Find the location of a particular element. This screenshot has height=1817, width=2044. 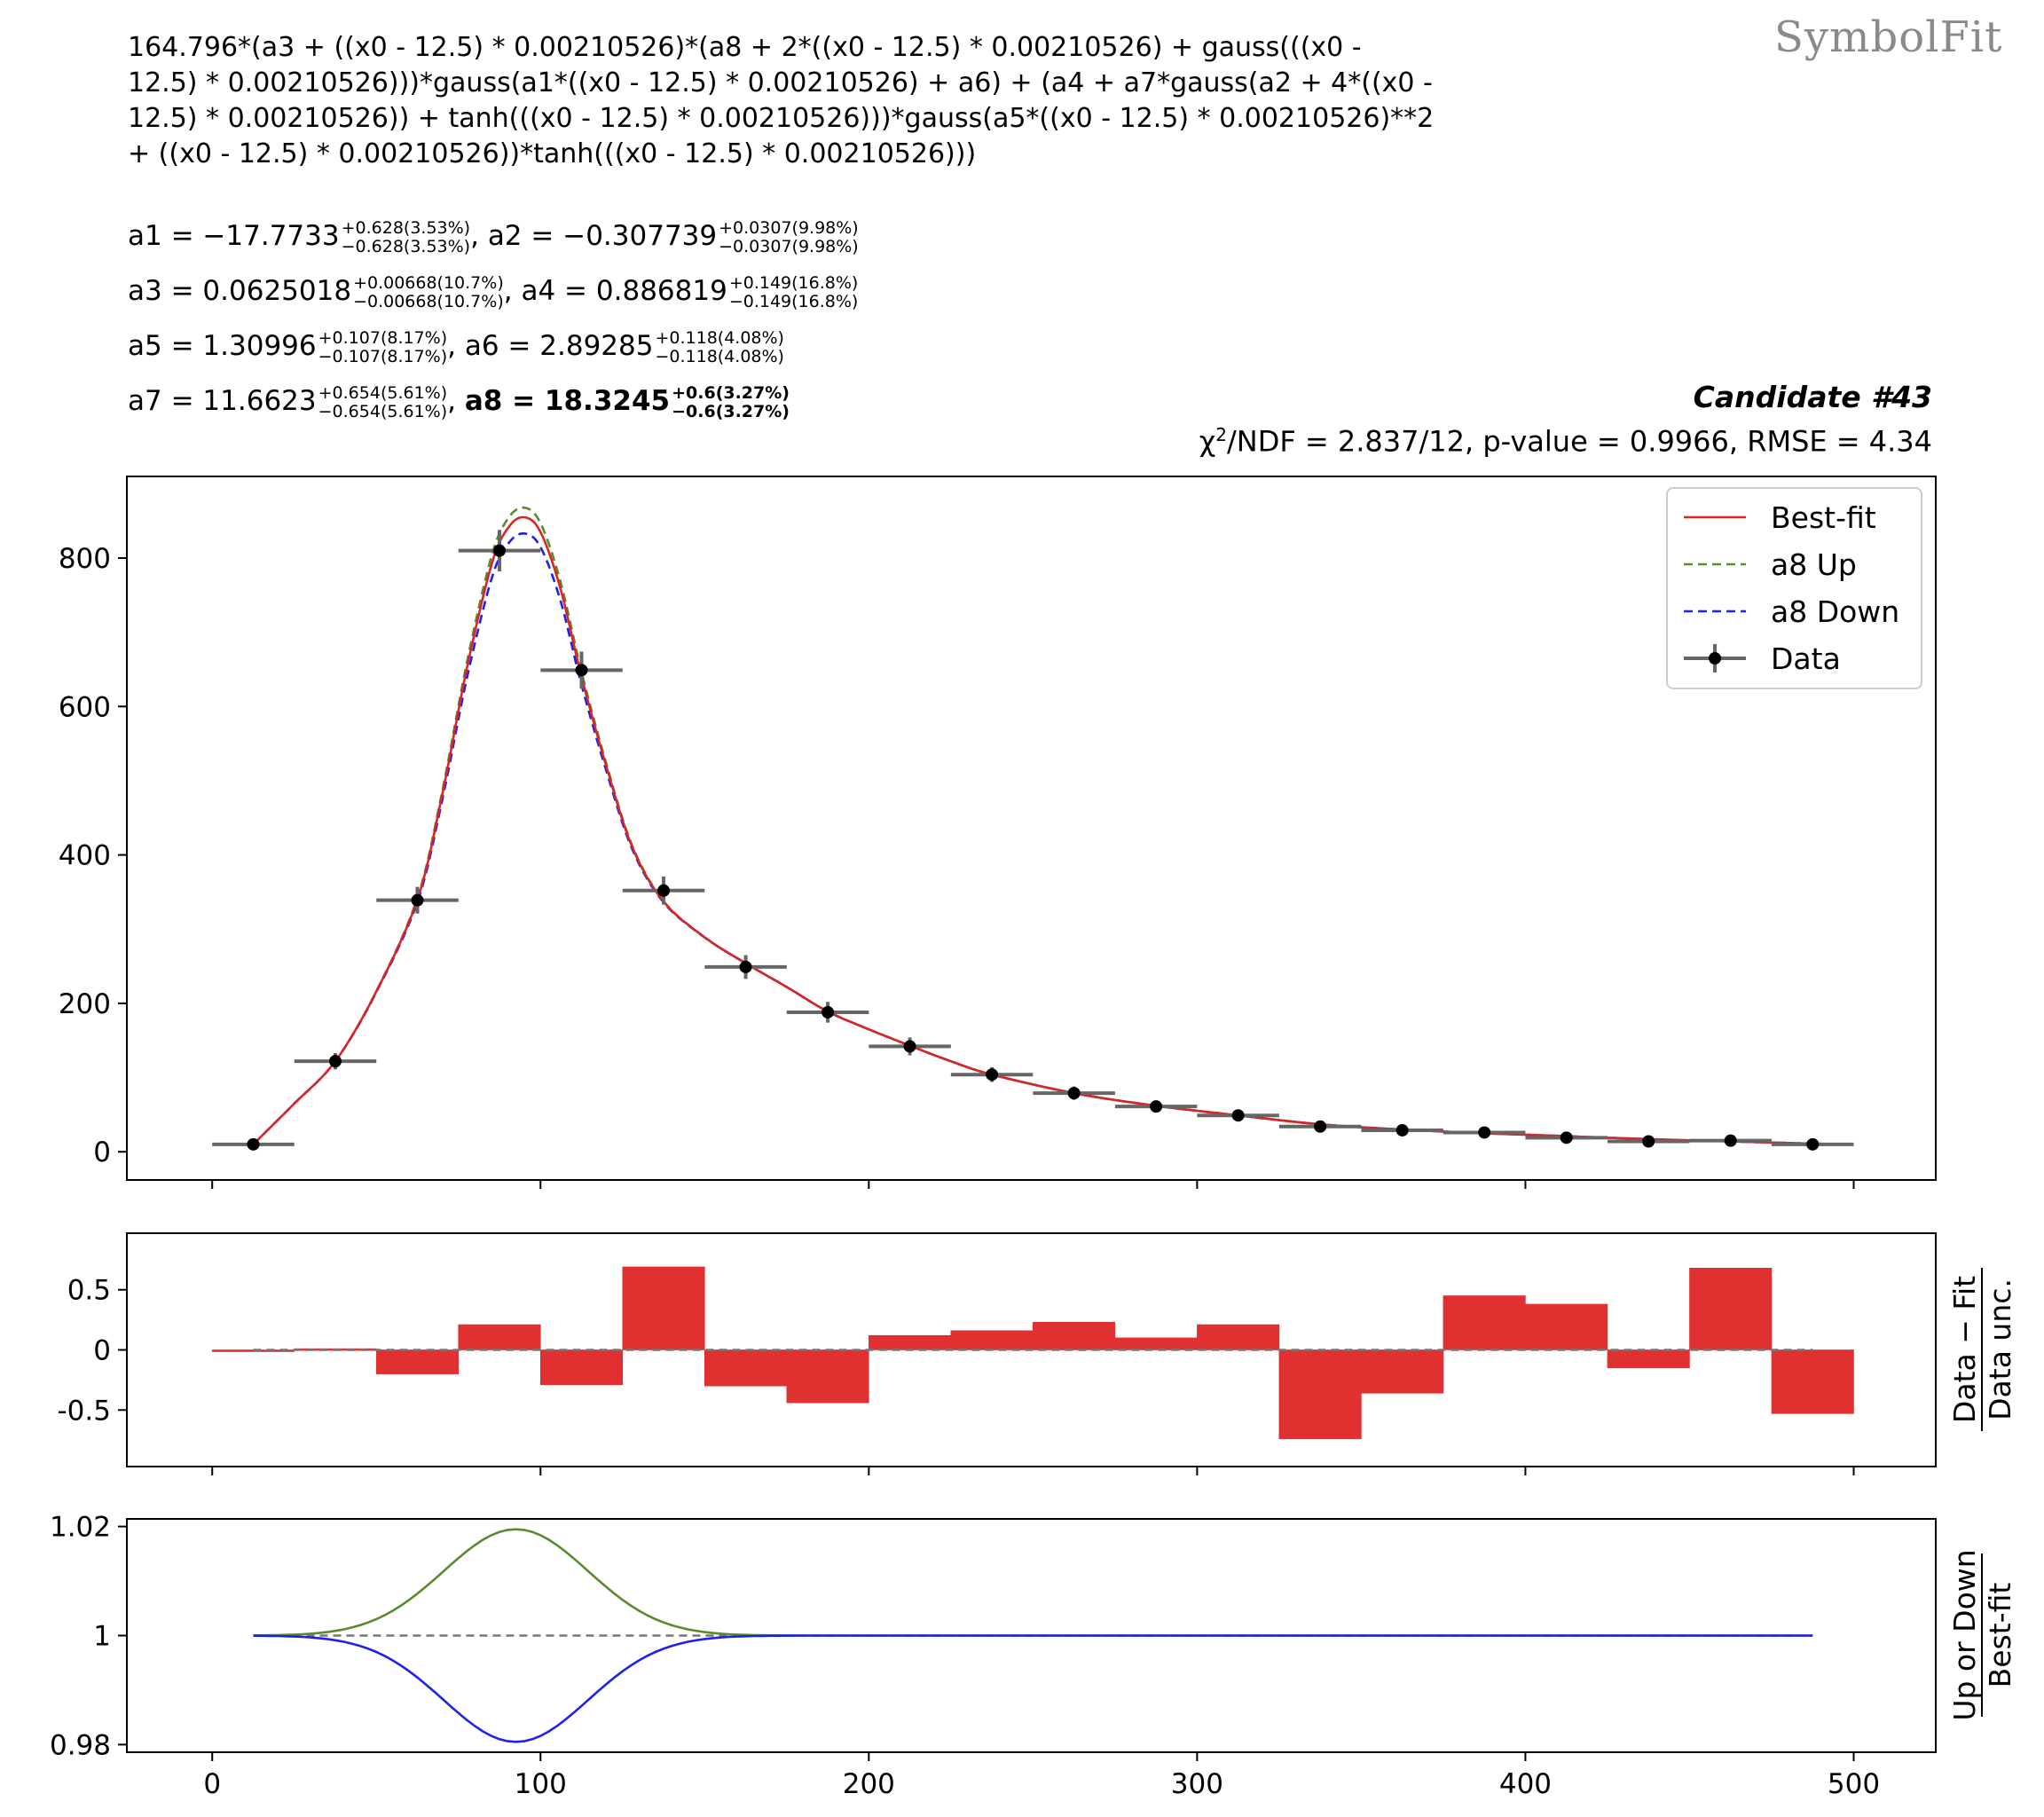

residual-plot-panel: 0.5 0 -0.5 is located at coordinates (997, 1353).